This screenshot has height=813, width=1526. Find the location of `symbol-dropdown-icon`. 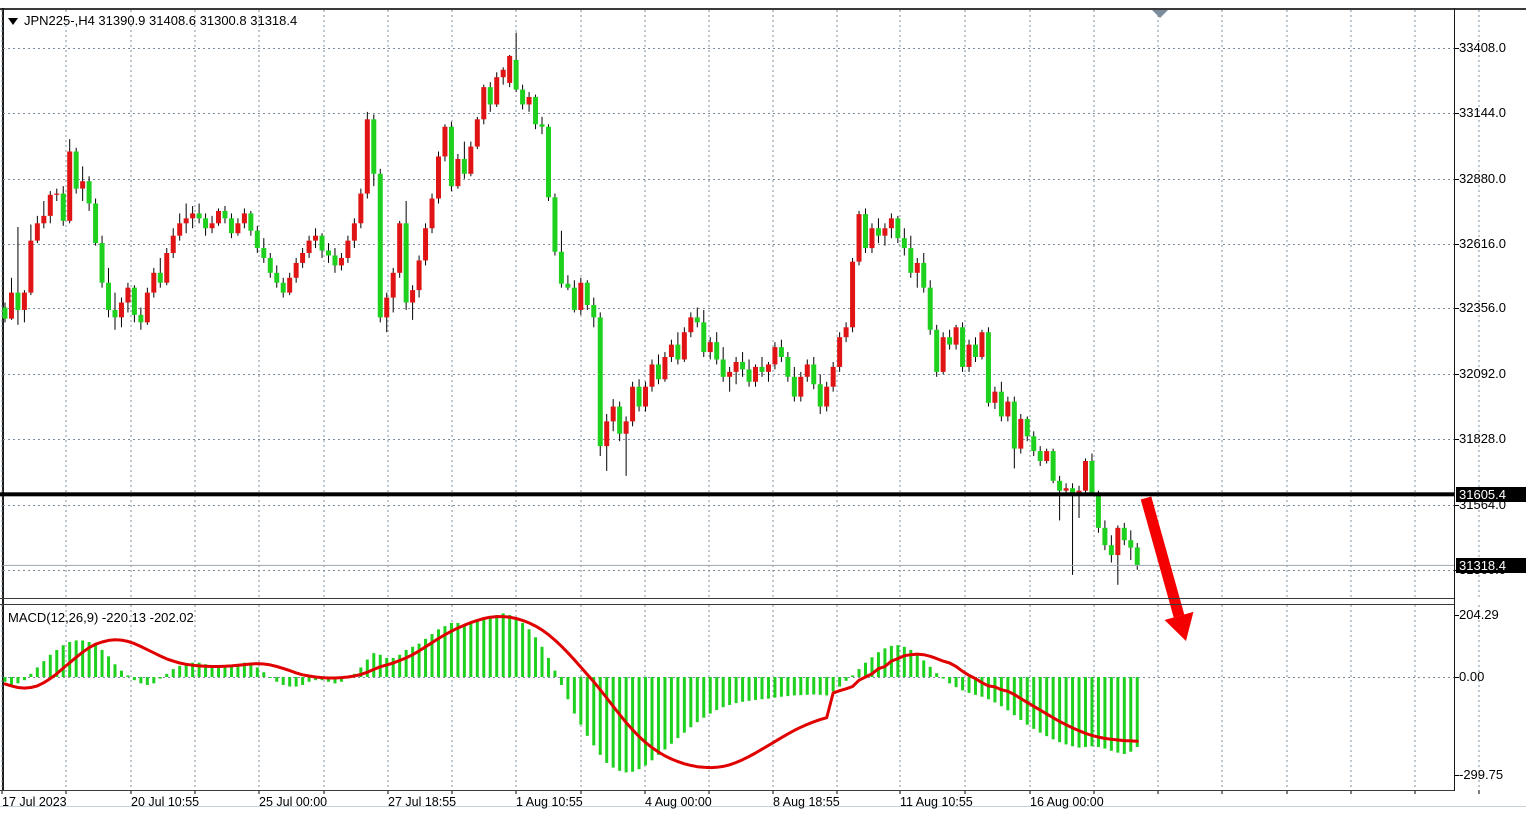

symbol-dropdown-icon is located at coordinates (13, 21).